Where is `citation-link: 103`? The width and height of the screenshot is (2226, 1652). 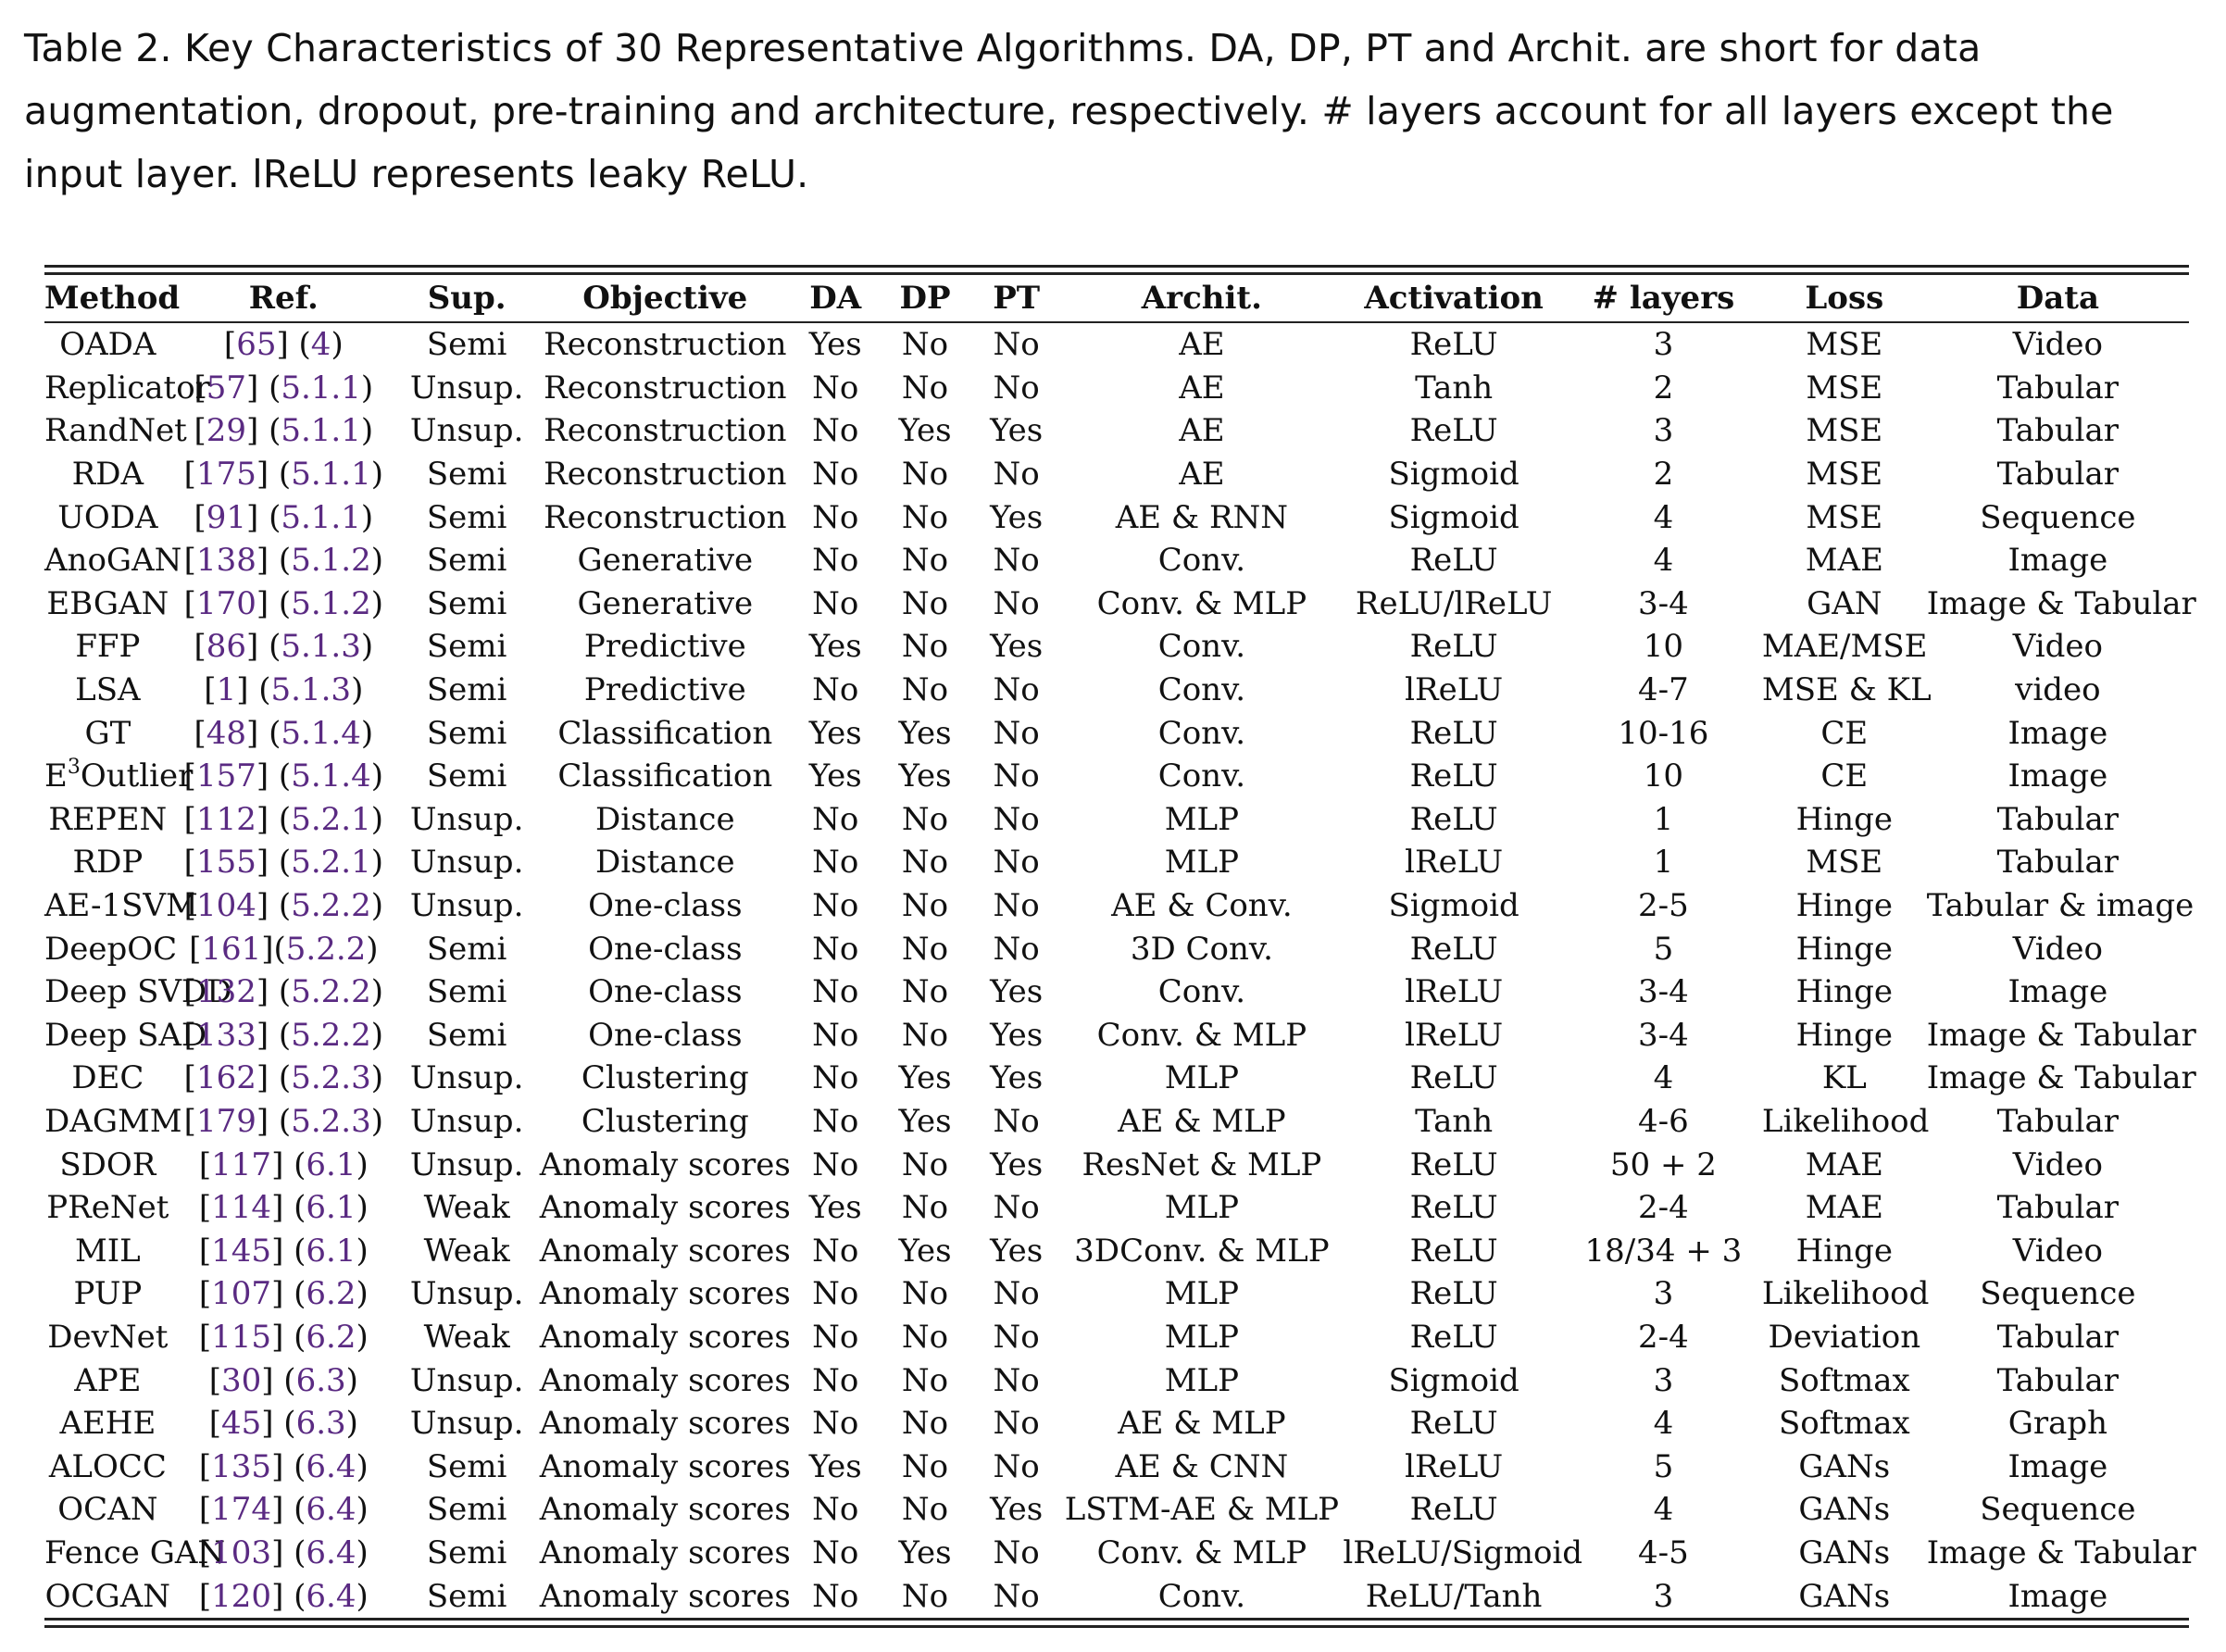
citation-link: 103 is located at coordinates (241, 1552).